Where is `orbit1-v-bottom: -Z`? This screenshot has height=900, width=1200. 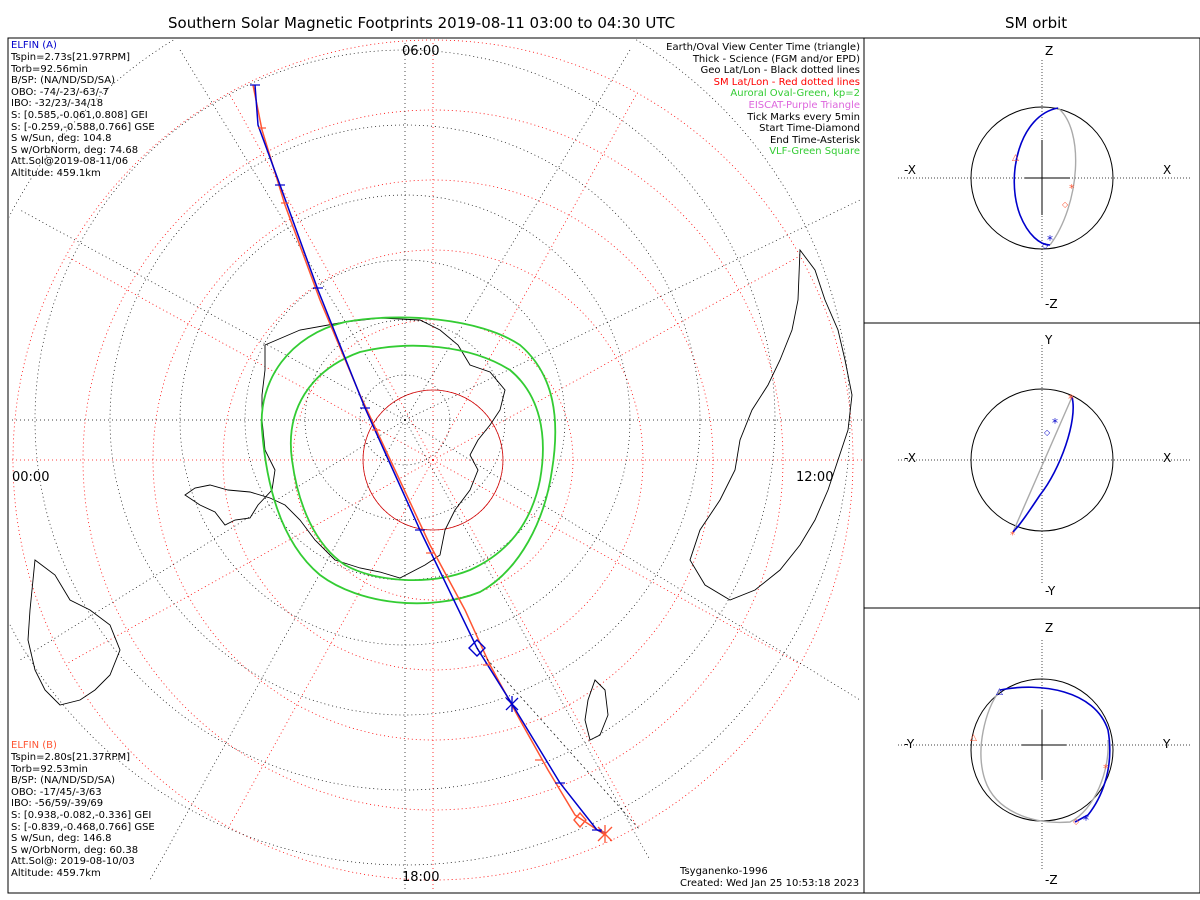 orbit1-v-bottom: -Z is located at coordinates (1051, 304).